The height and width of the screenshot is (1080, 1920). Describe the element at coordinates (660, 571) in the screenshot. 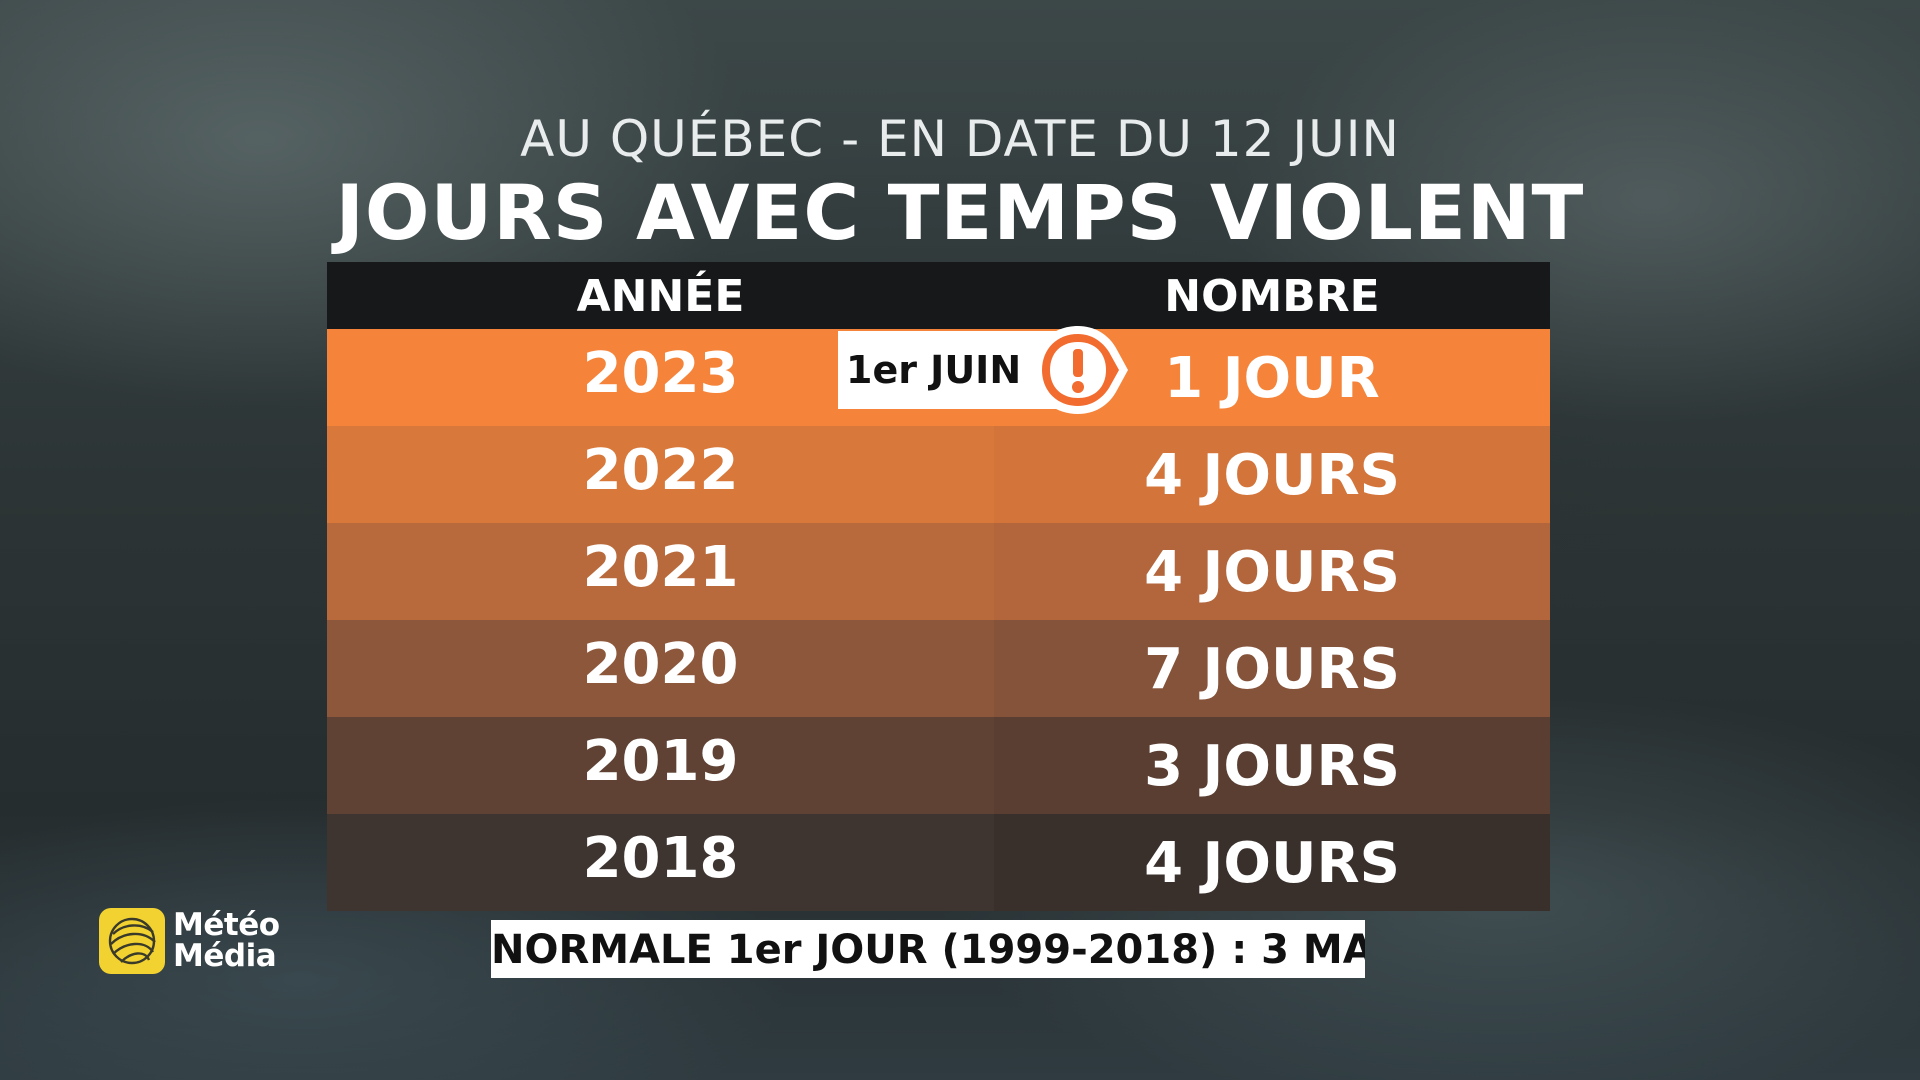

I see `year-cell: 2021` at that location.